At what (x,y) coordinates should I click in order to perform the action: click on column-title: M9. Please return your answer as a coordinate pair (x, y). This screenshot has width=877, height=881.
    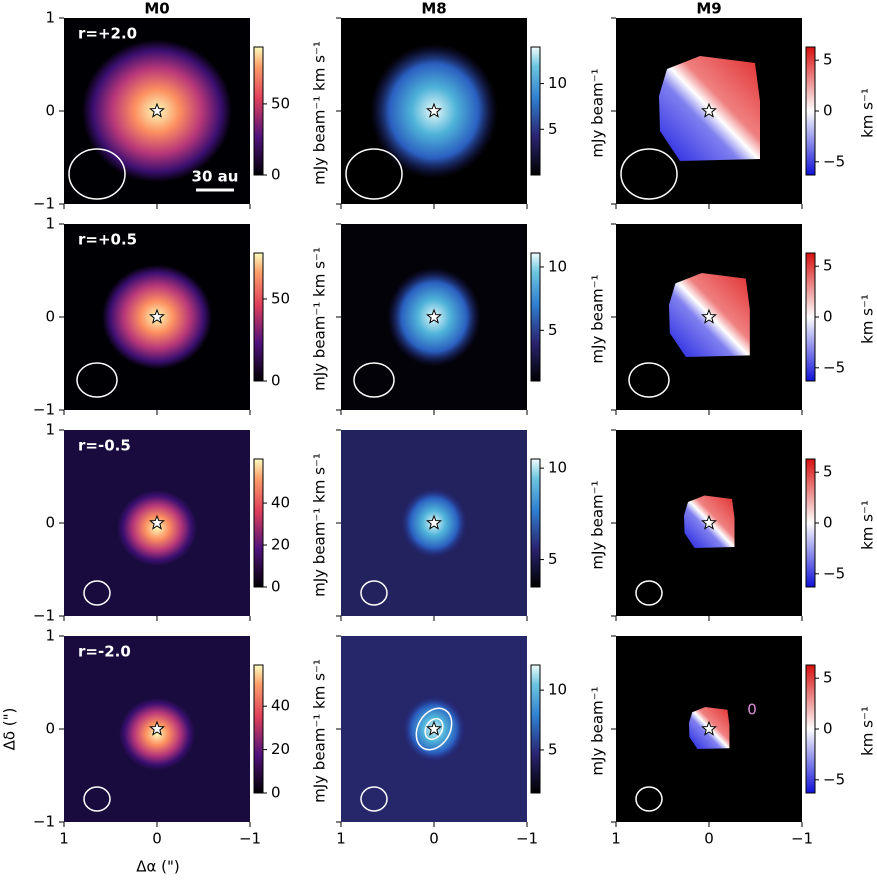
    Looking at the image, I should click on (708, 9).